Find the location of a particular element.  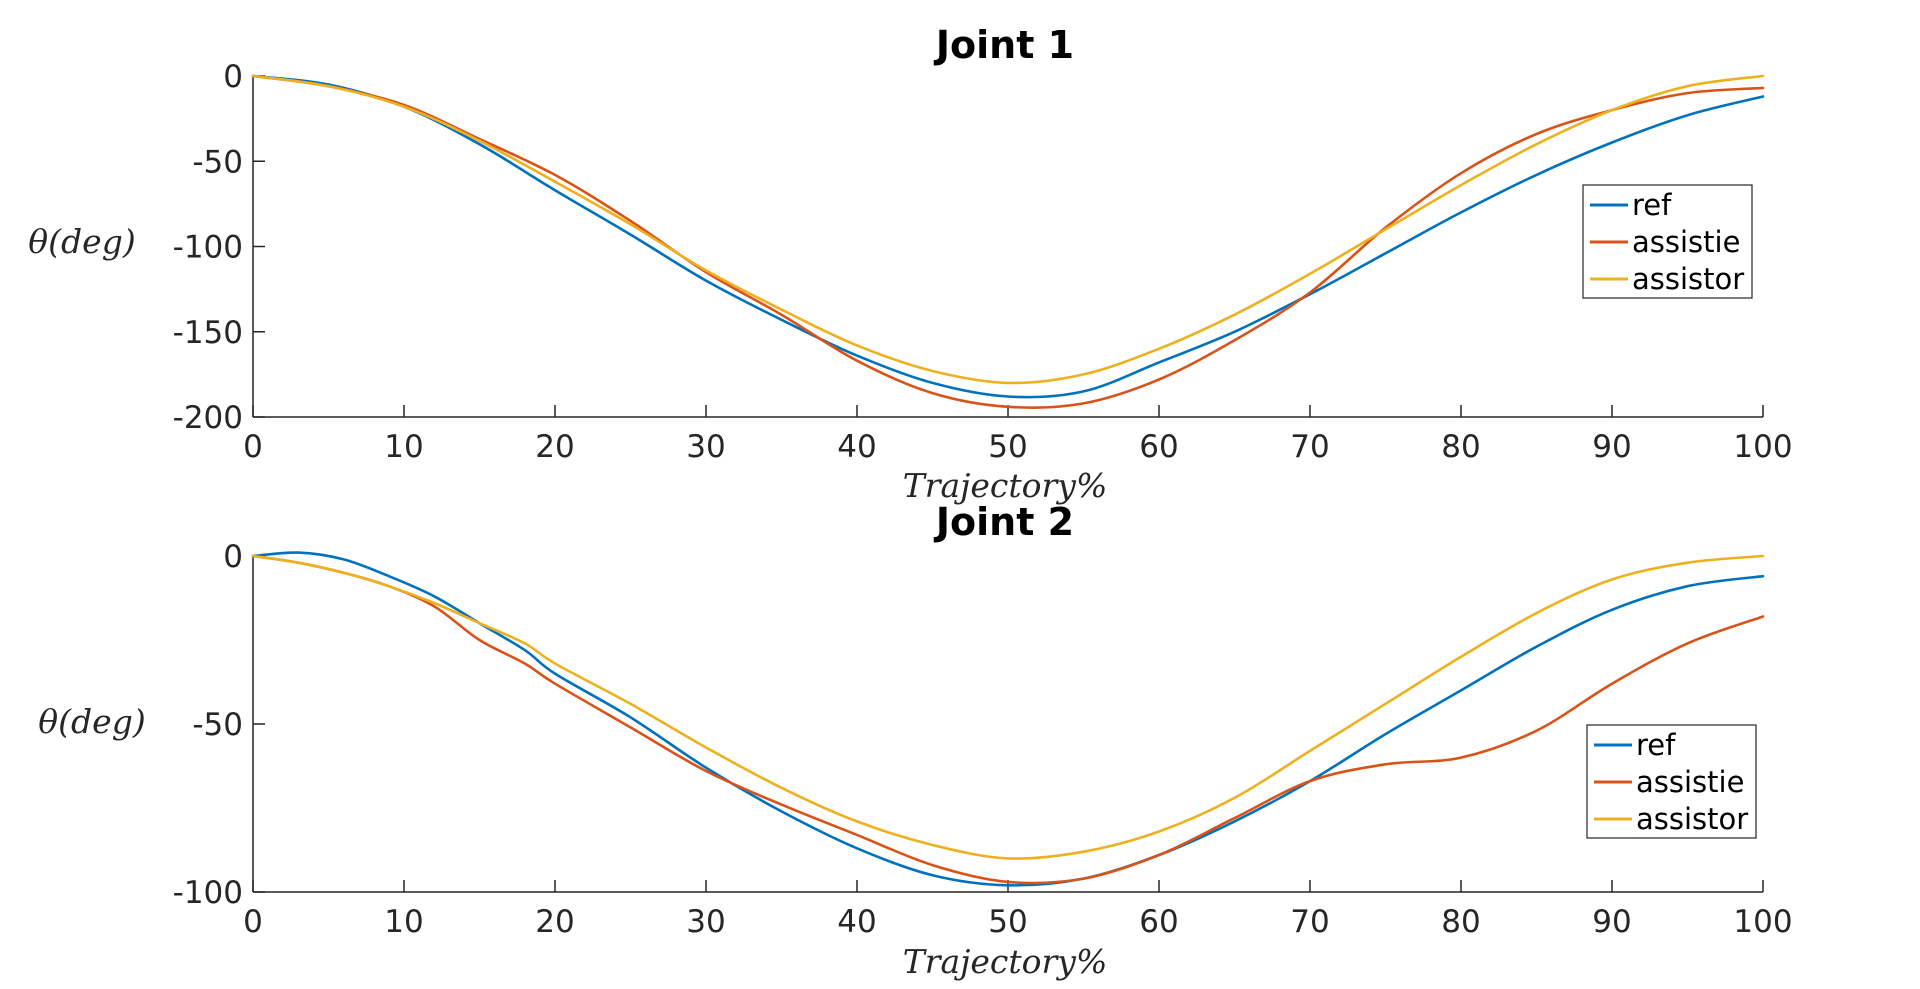

y-tick-label: -150 is located at coordinates (208, 333).